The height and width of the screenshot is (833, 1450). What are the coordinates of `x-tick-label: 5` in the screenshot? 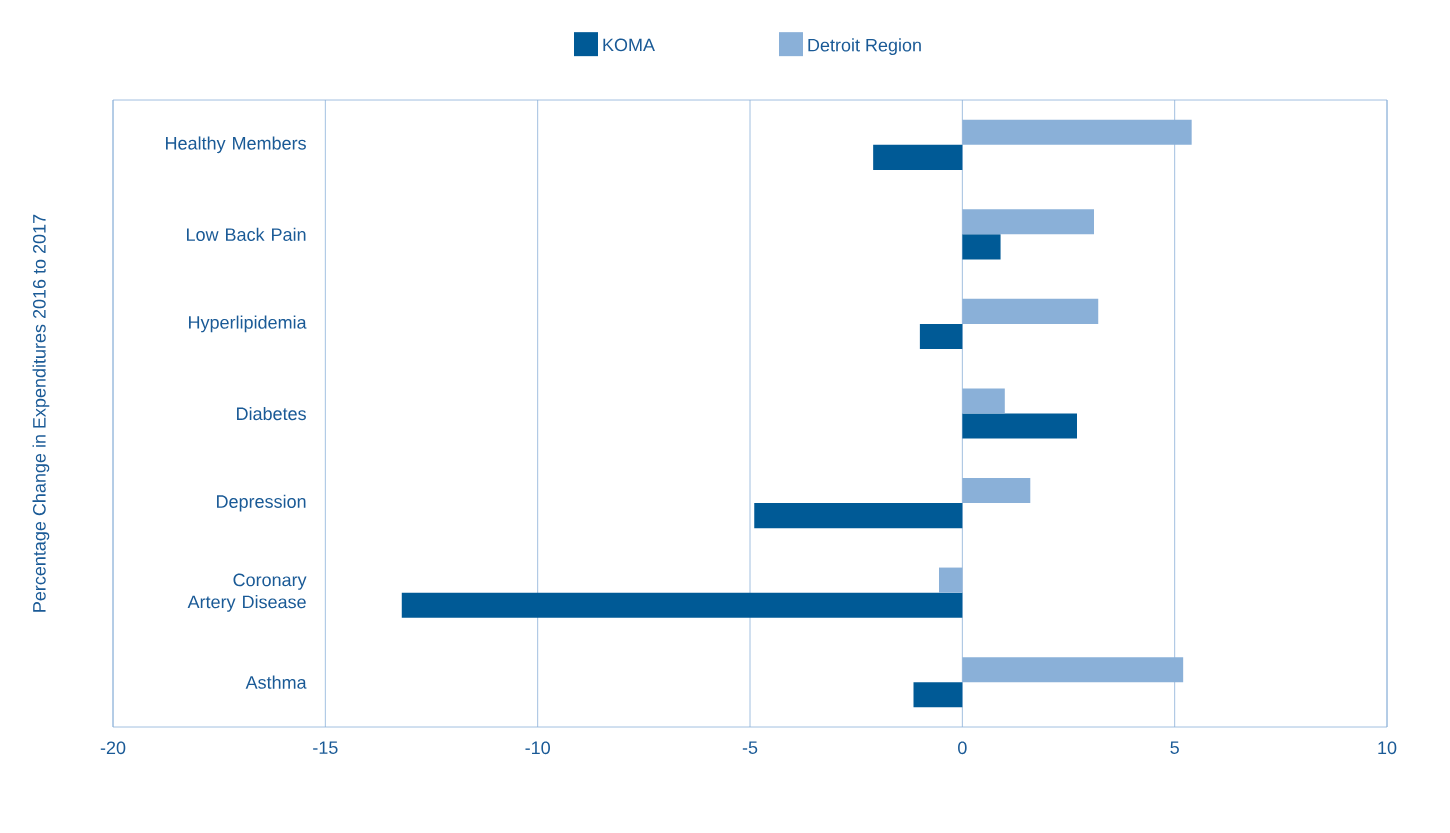 It's located at (1174, 747).